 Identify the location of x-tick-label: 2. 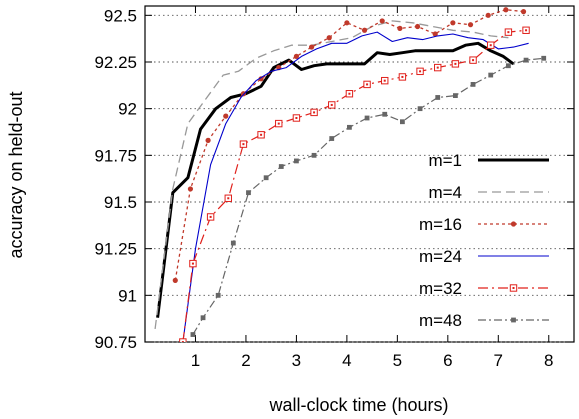
(245, 360).